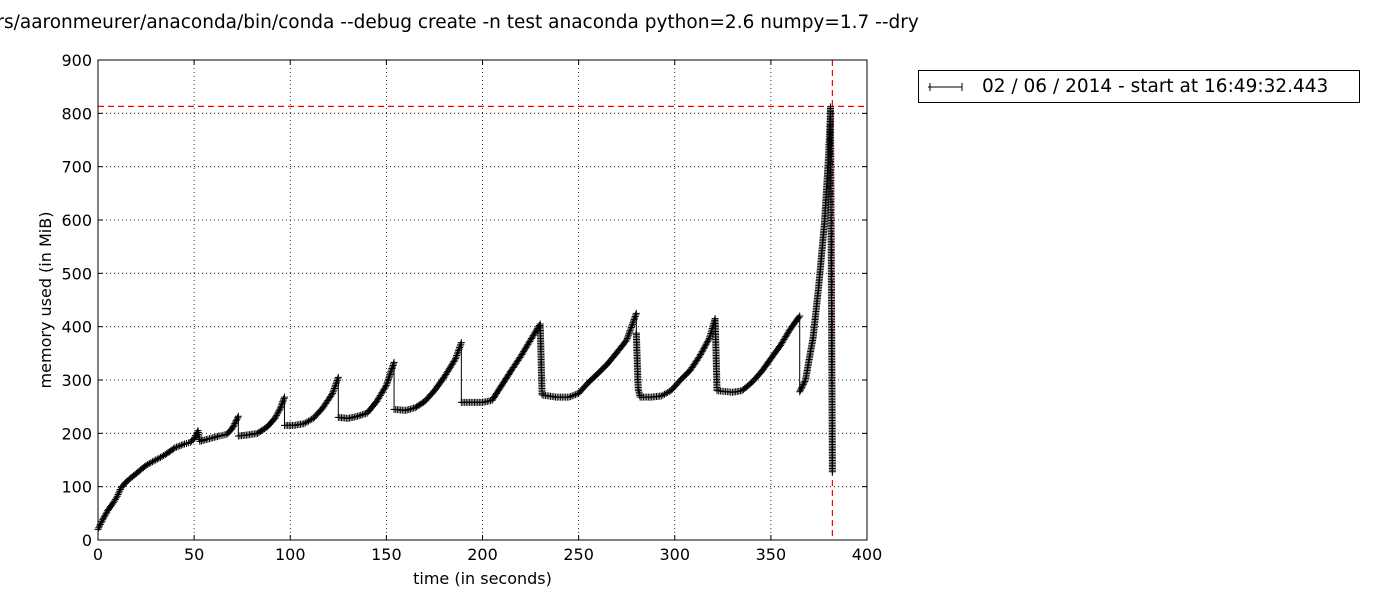  What do you see at coordinates (674, 554) in the screenshot?
I see `x-tick-label: 300` at bounding box center [674, 554].